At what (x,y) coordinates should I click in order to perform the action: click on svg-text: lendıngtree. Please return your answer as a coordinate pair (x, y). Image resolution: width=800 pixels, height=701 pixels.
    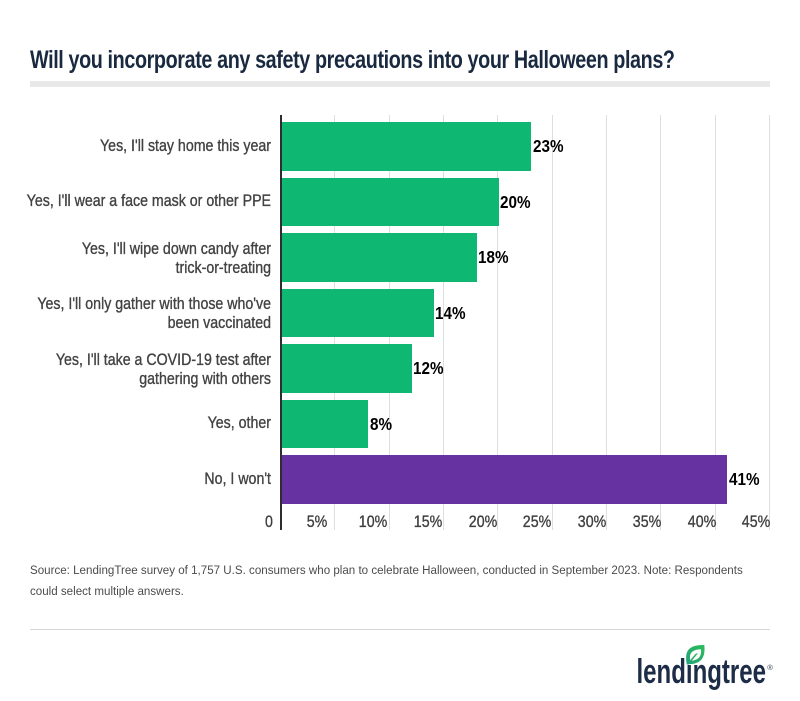
    Looking at the image, I should click on (702, 672).